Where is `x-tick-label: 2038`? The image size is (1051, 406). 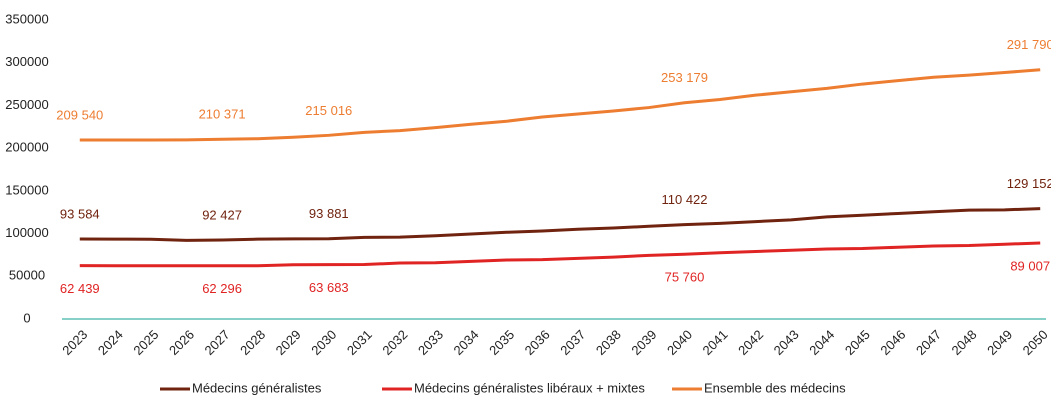
x-tick-label: 2038 is located at coordinates (608, 342).